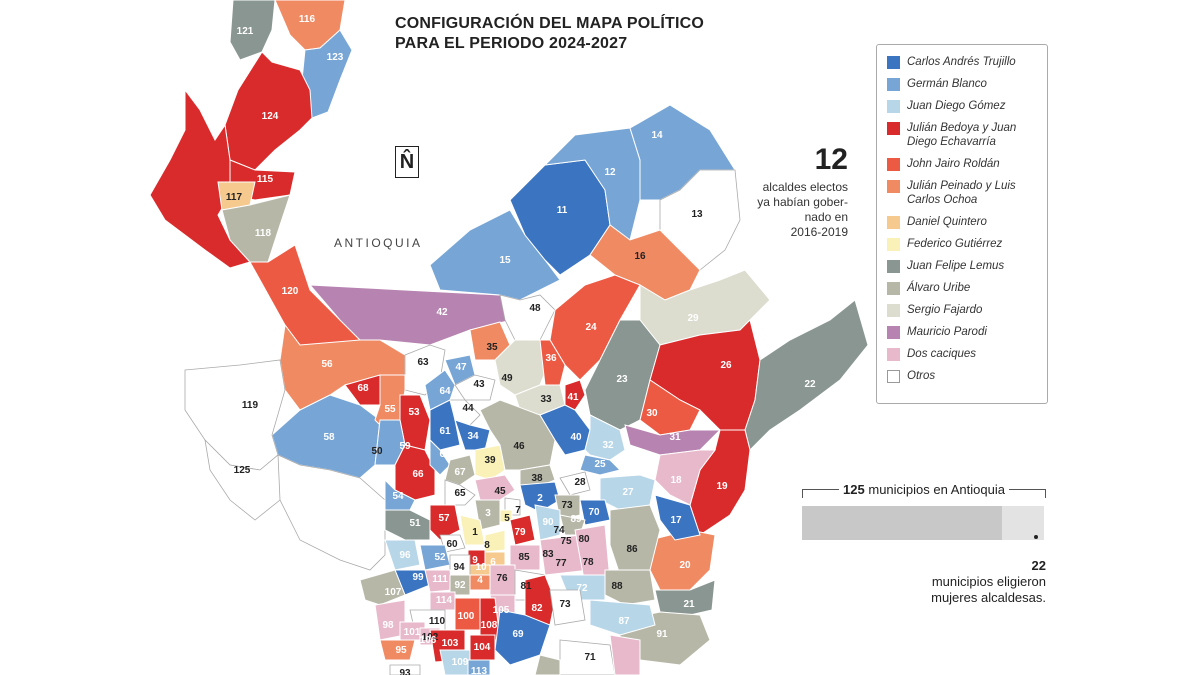 The height and width of the screenshot is (675, 1200). What do you see at coordinates (482, 647) in the screenshot?
I see `municipality-label: 104` at bounding box center [482, 647].